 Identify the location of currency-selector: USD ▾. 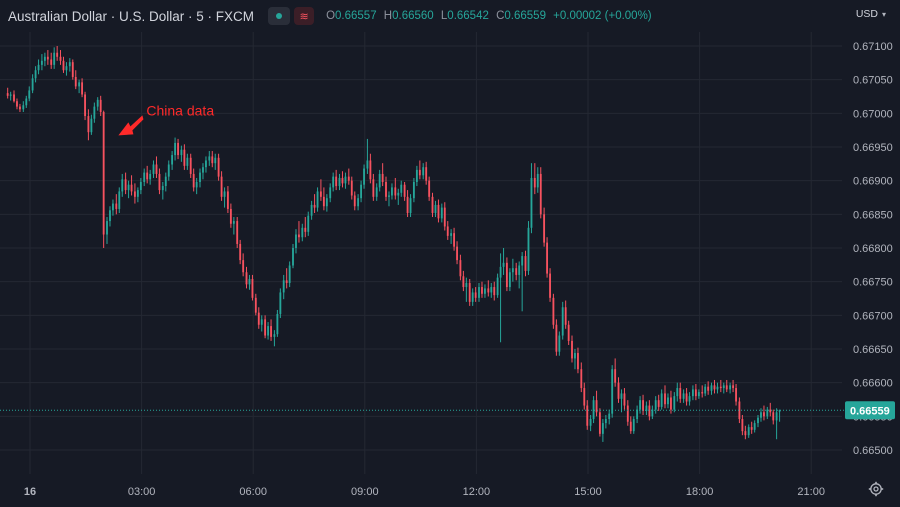
(871, 14).